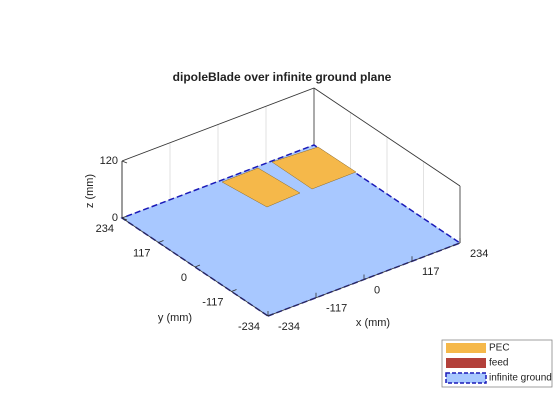 This screenshot has height=420, width=560. I want to click on y-axis-label: y (mm), so click(175, 318).